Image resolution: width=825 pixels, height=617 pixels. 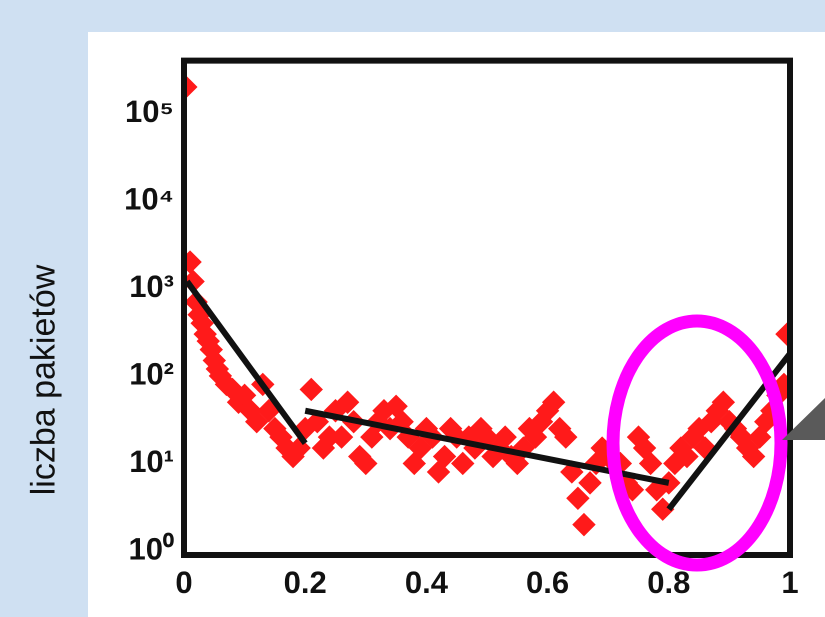 I want to click on x-tick-label: 1, so click(x=790, y=582).